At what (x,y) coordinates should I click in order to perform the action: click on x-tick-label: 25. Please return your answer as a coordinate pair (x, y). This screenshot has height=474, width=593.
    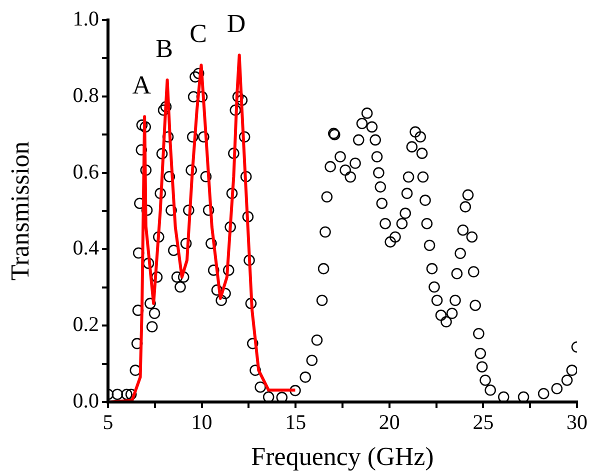
    Looking at the image, I should click on (483, 422).